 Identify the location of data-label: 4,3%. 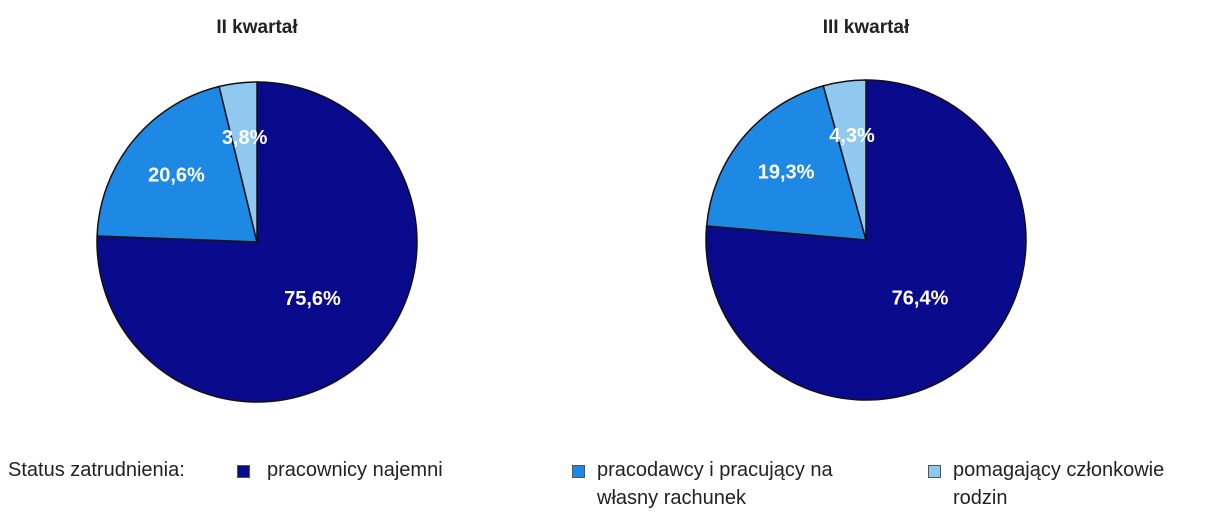
(852, 136).